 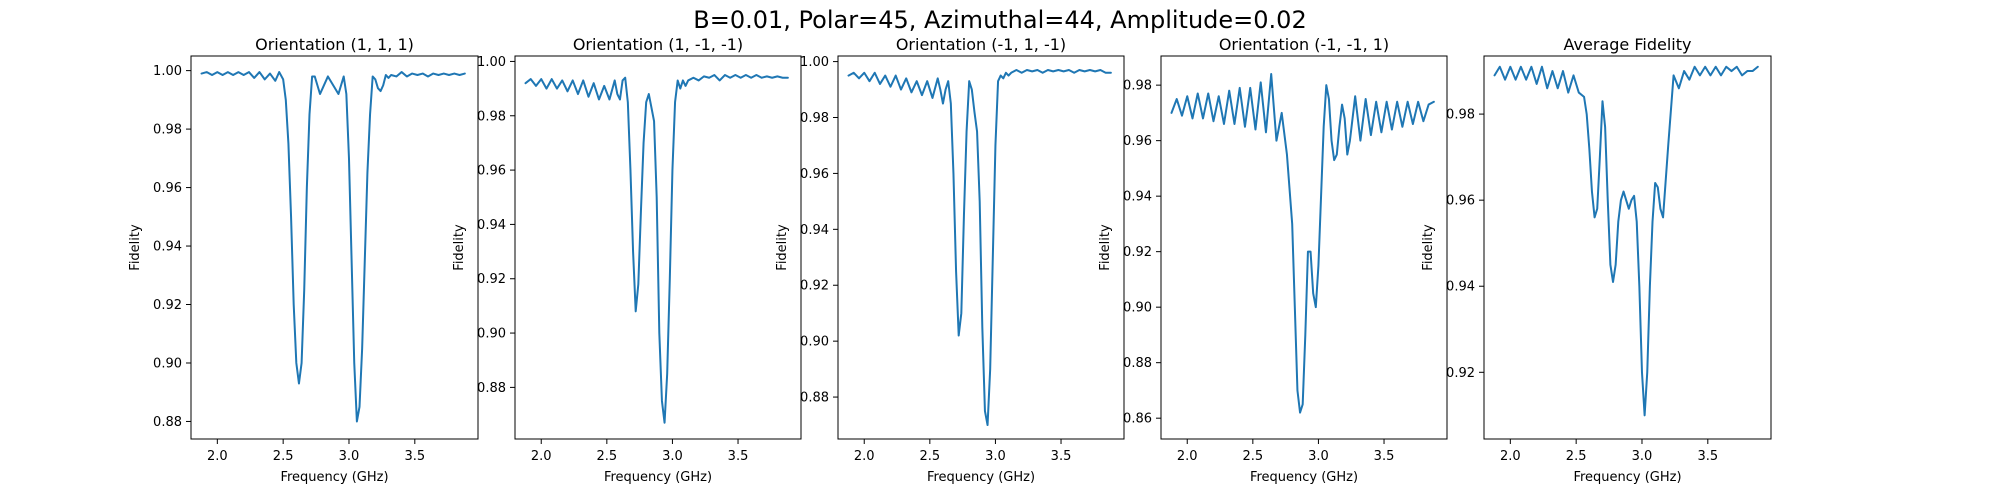 What do you see at coordinates (1304, 44) in the screenshot?
I see `subplot-title: Orientation (-1, -1, 1)` at bounding box center [1304, 44].